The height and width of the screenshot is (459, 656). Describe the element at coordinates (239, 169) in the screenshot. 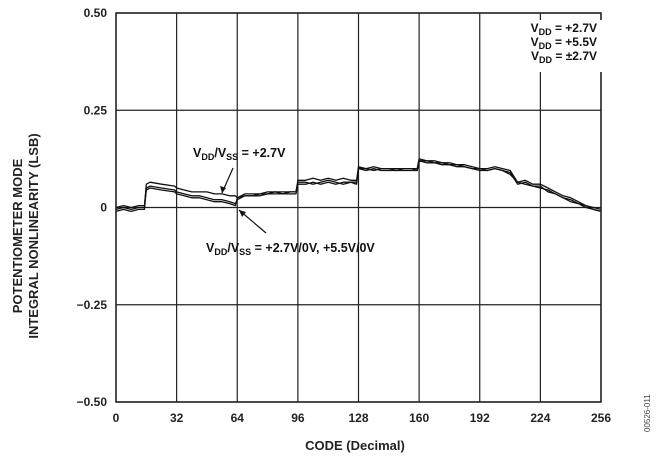

I see `annotation-upper: VDD/VSS = +2.7V` at that location.